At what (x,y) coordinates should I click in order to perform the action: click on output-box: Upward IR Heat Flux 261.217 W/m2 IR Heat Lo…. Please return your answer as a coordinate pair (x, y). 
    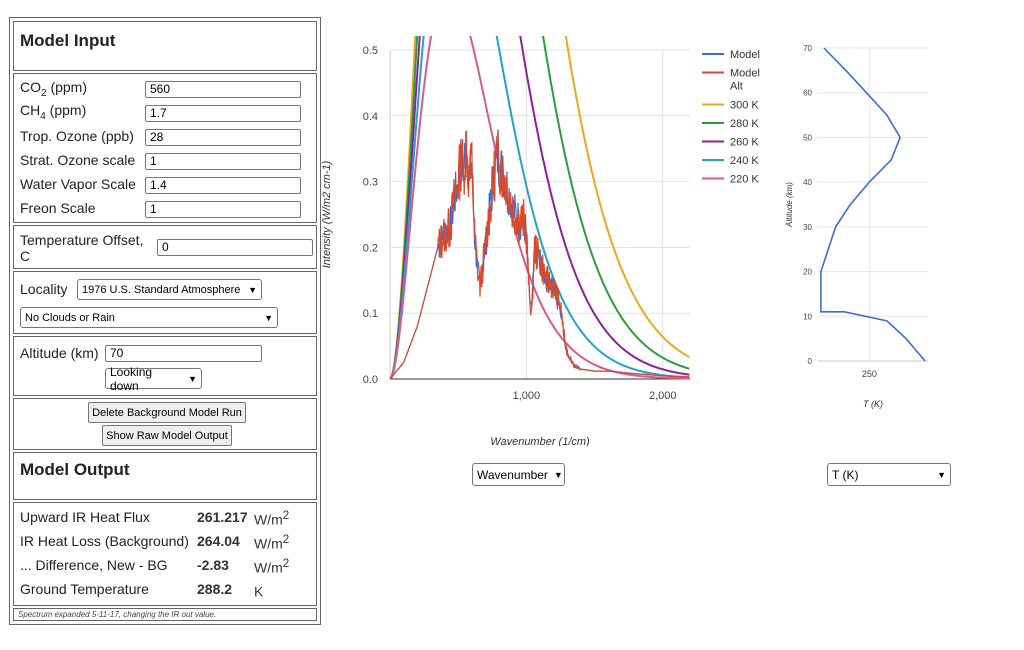
    Looking at the image, I should click on (165, 554).